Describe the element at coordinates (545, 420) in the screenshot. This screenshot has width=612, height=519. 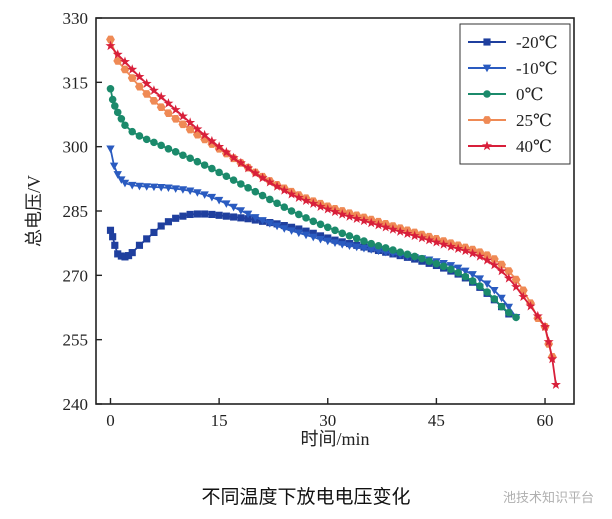
I see `x-tick-label: 60` at that location.